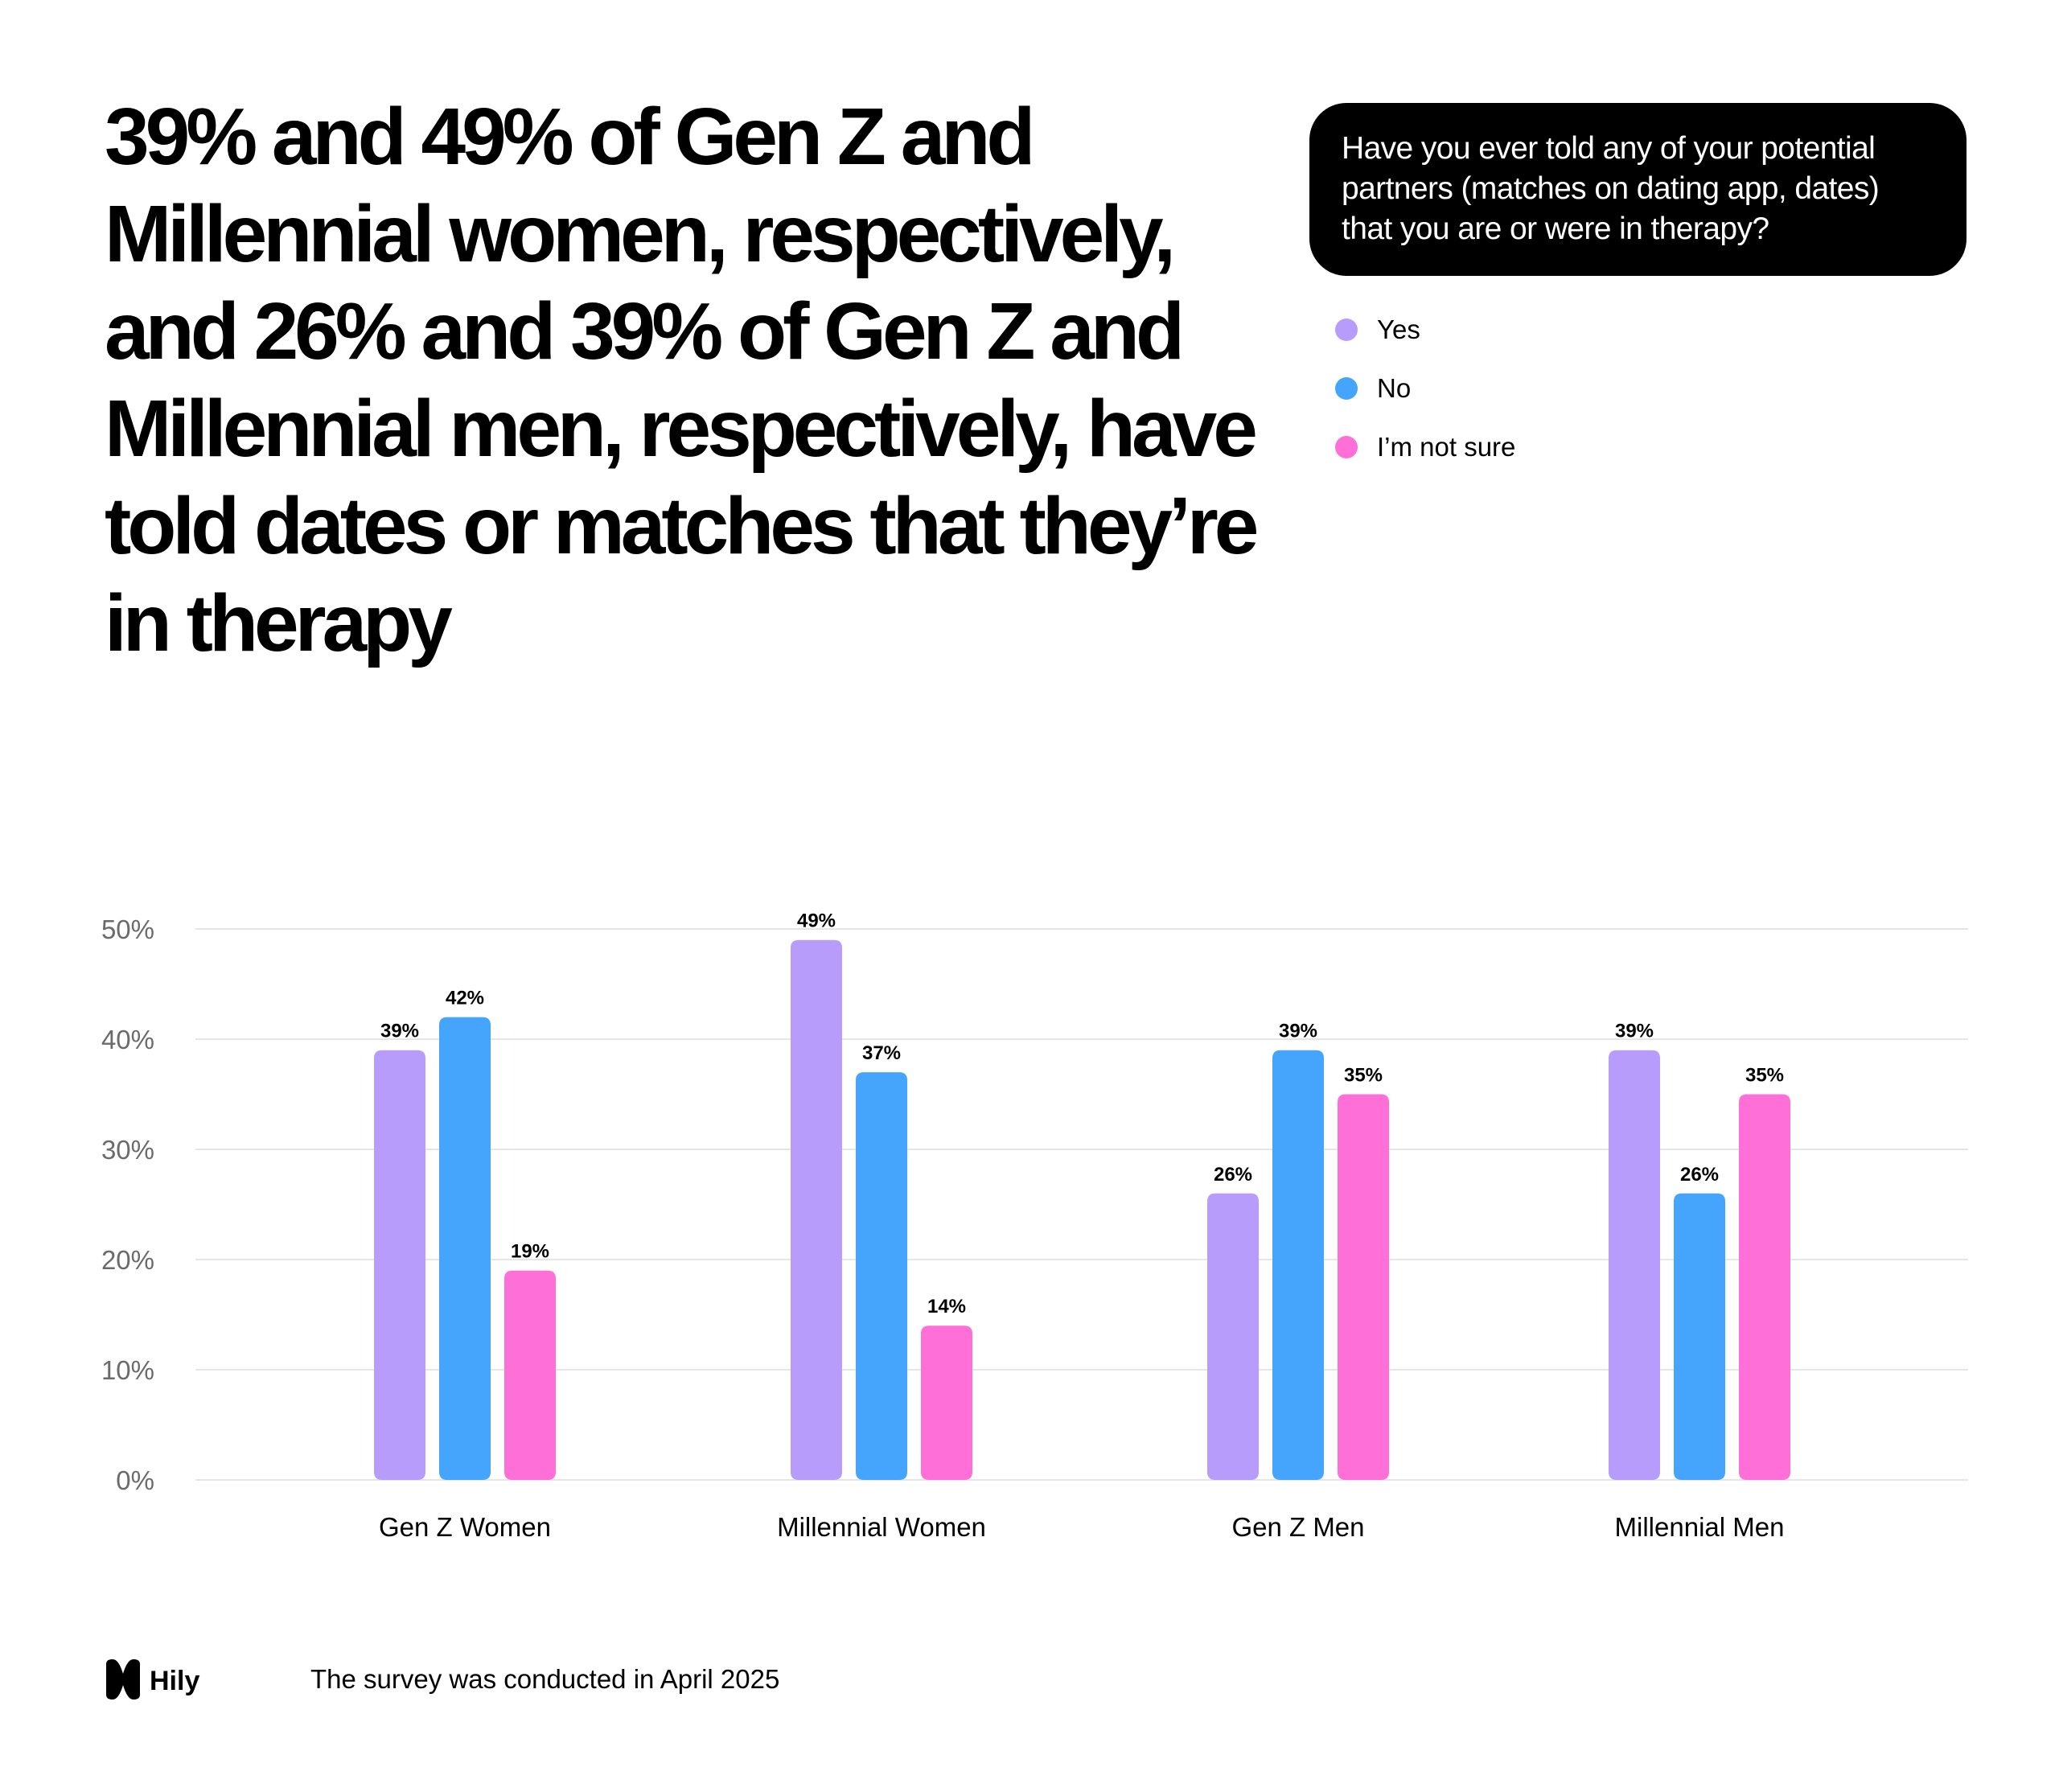 The height and width of the screenshot is (1792, 2059). I want to click on hily-logo-icon, so click(123, 1679).